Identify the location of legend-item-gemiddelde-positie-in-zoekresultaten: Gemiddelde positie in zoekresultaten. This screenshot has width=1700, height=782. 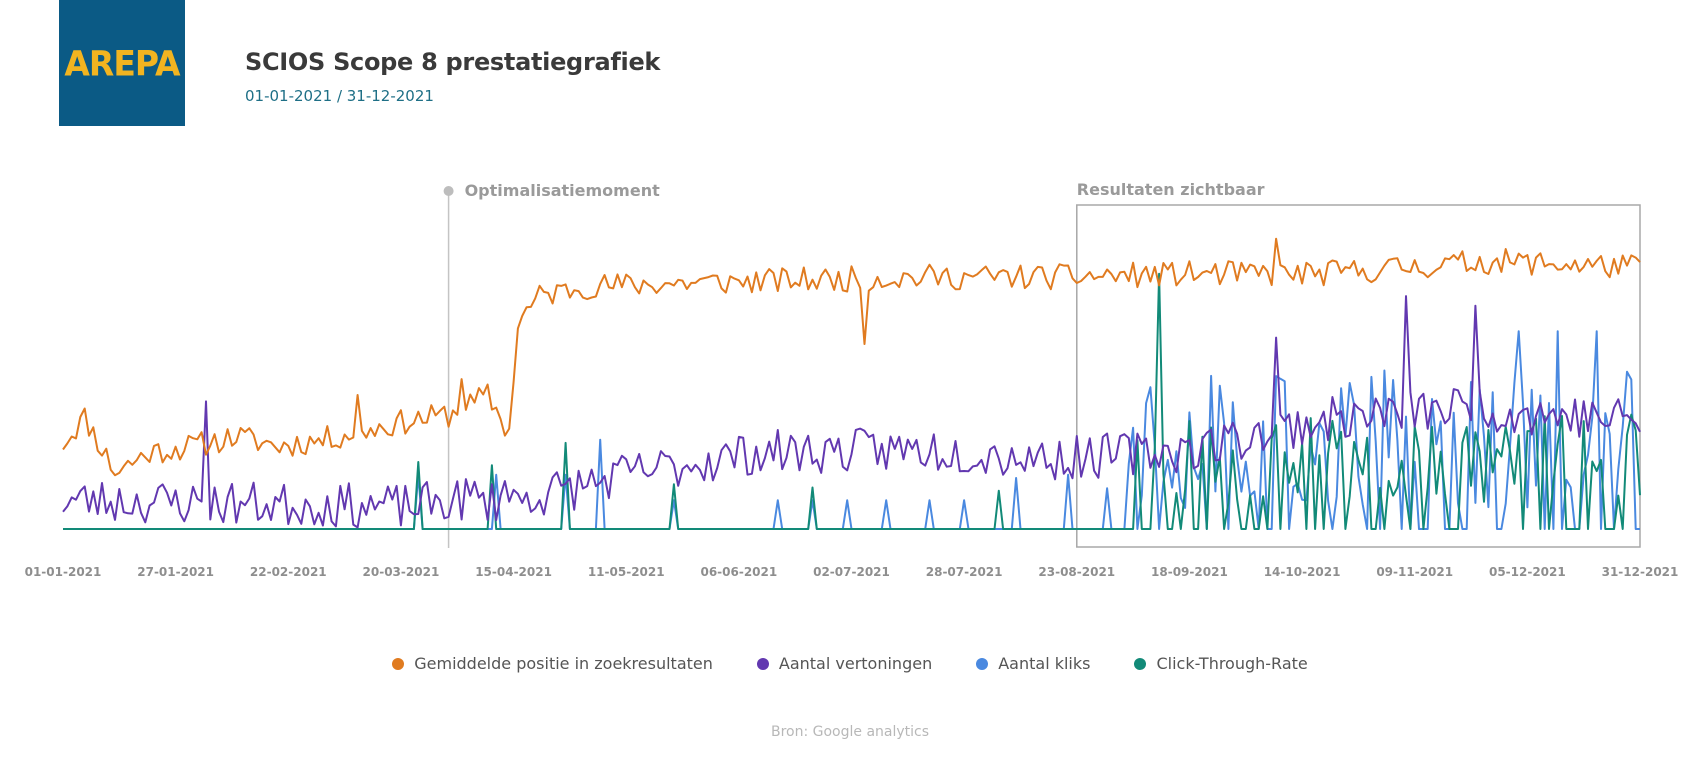
(552, 663).